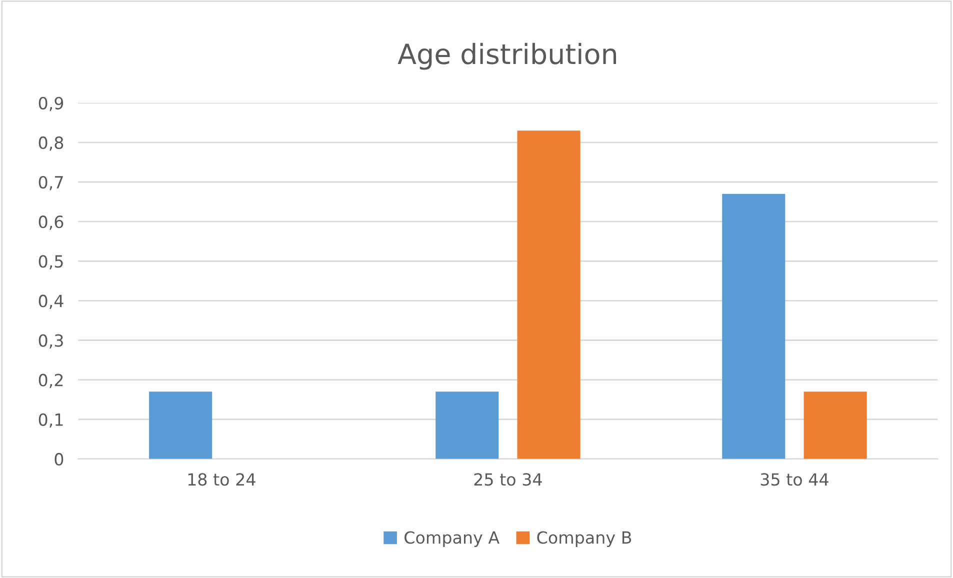 Image resolution: width=953 pixels, height=578 pixels. What do you see at coordinates (51, 223) in the screenshot?
I see `y-tick-label: 0,6` at bounding box center [51, 223].